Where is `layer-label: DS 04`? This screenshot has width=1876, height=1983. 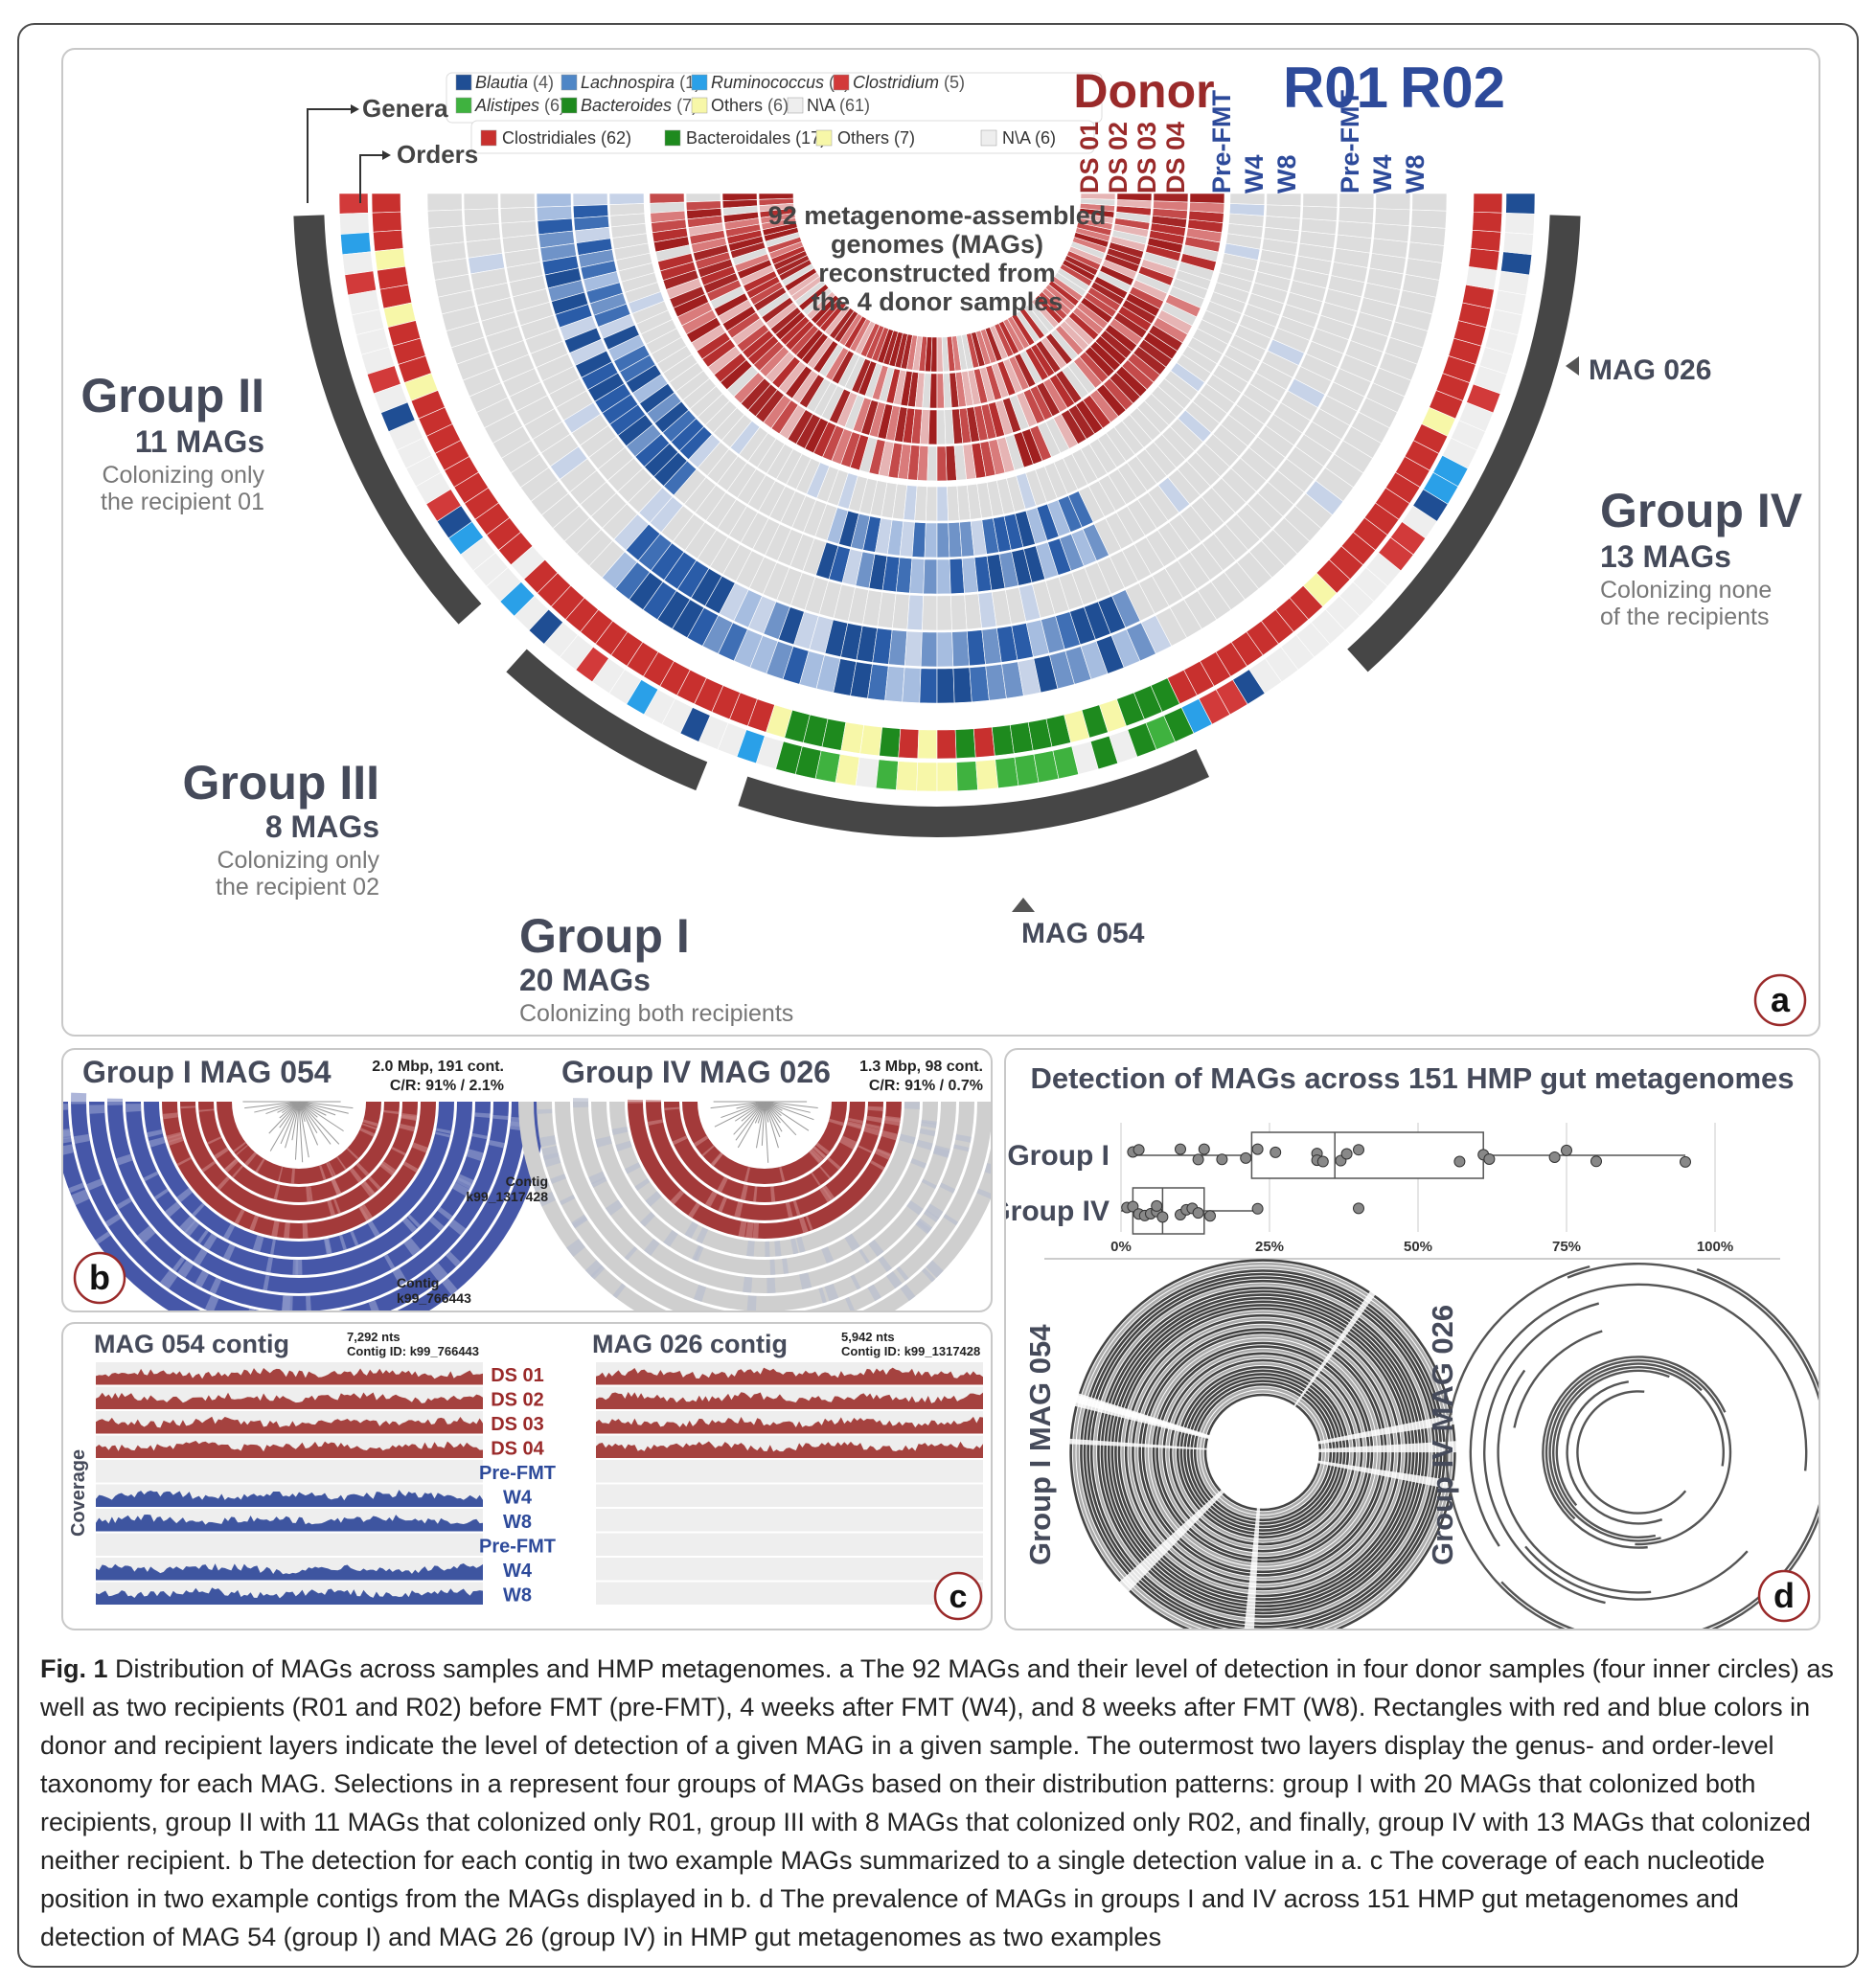
layer-label: DS 04 is located at coordinates (1175, 158).